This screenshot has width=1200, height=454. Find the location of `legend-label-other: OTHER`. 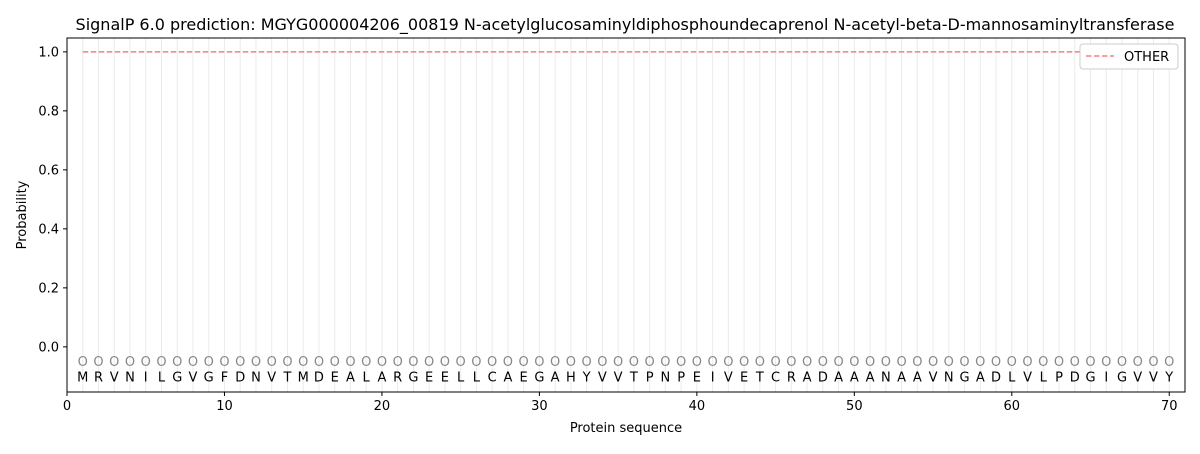

legend-label-other: OTHER is located at coordinates (1146, 57).